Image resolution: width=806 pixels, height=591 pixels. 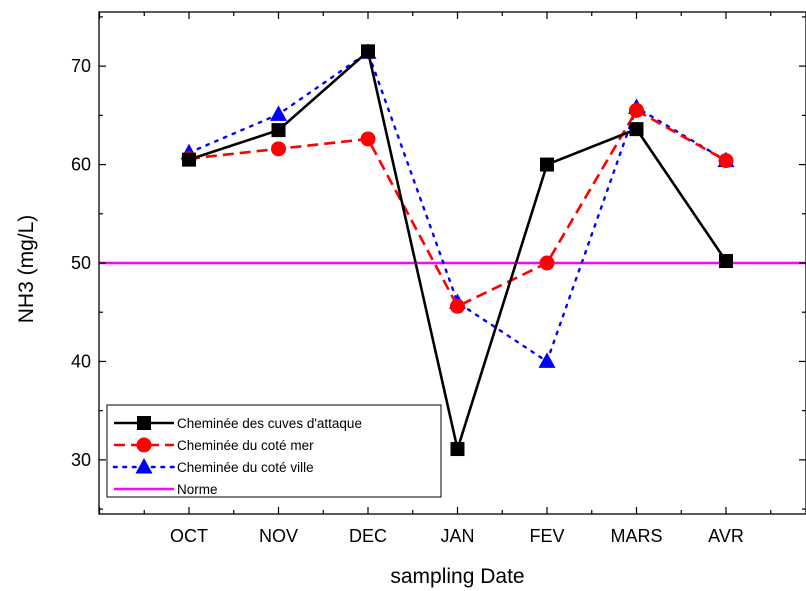 What do you see at coordinates (81, 66) in the screenshot?
I see `y-tick-label: 70` at bounding box center [81, 66].